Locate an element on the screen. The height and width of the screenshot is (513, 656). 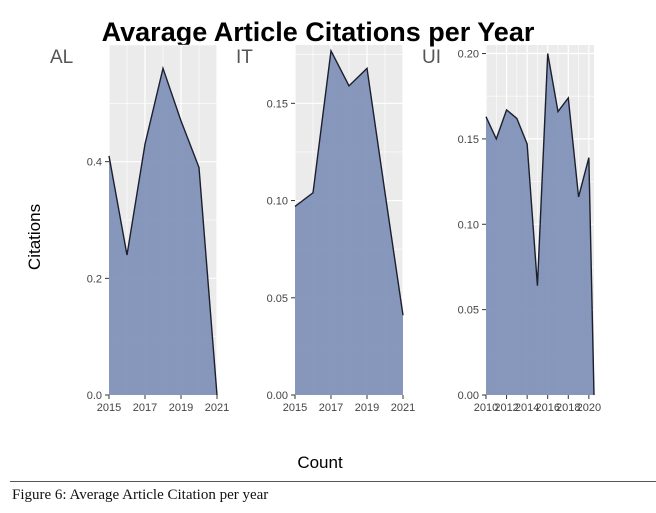
area-series-ui is located at coordinates (540, 224).